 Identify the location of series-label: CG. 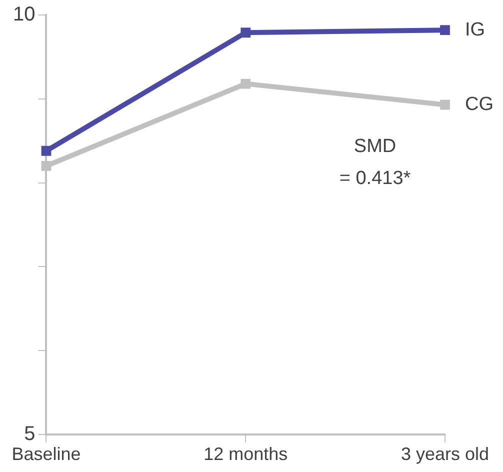
(479, 104).